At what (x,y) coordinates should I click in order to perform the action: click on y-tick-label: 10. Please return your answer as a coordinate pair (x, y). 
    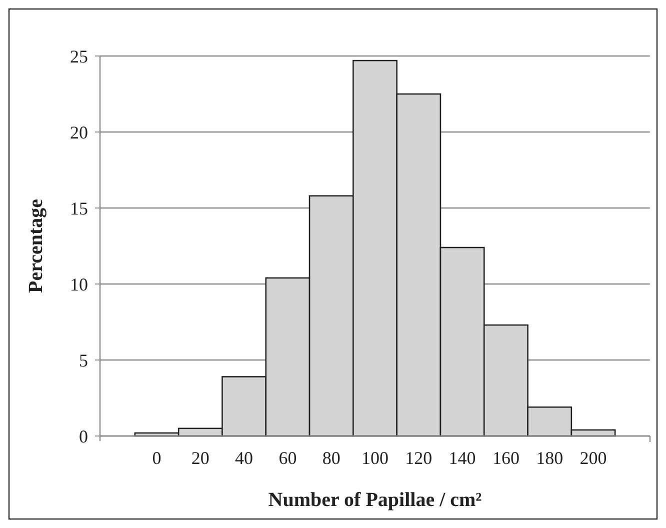
    Looking at the image, I should click on (79, 284).